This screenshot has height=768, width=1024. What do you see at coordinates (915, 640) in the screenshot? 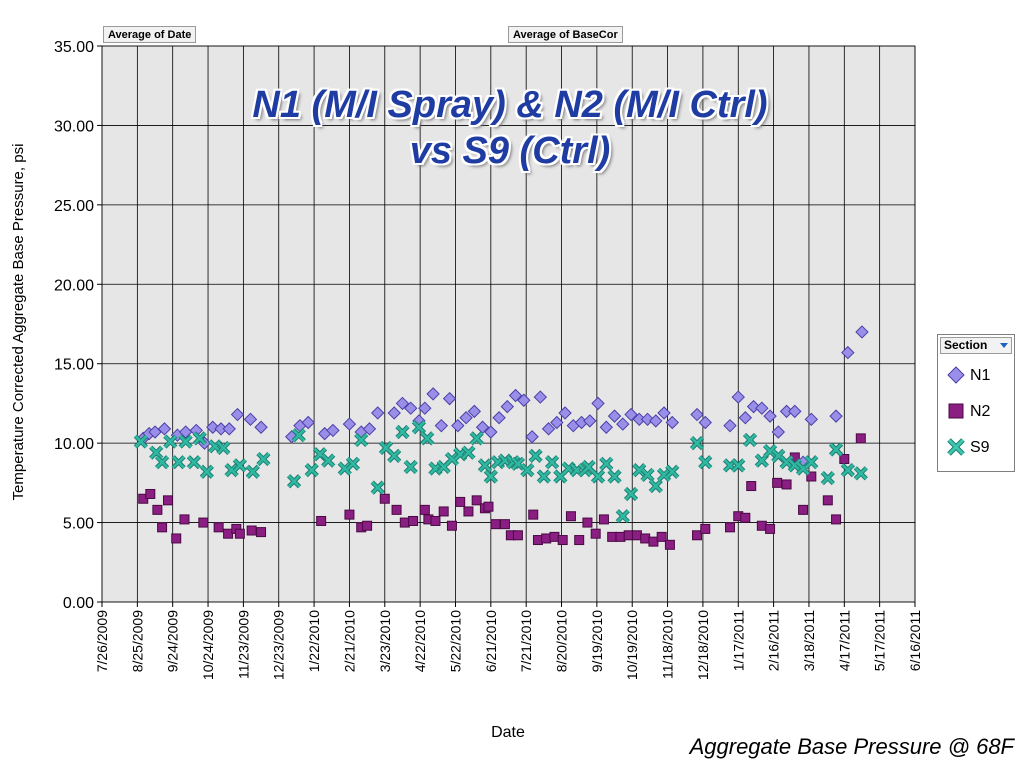
I see `x-tick-label: 6/16/2011` at bounding box center [915, 640].